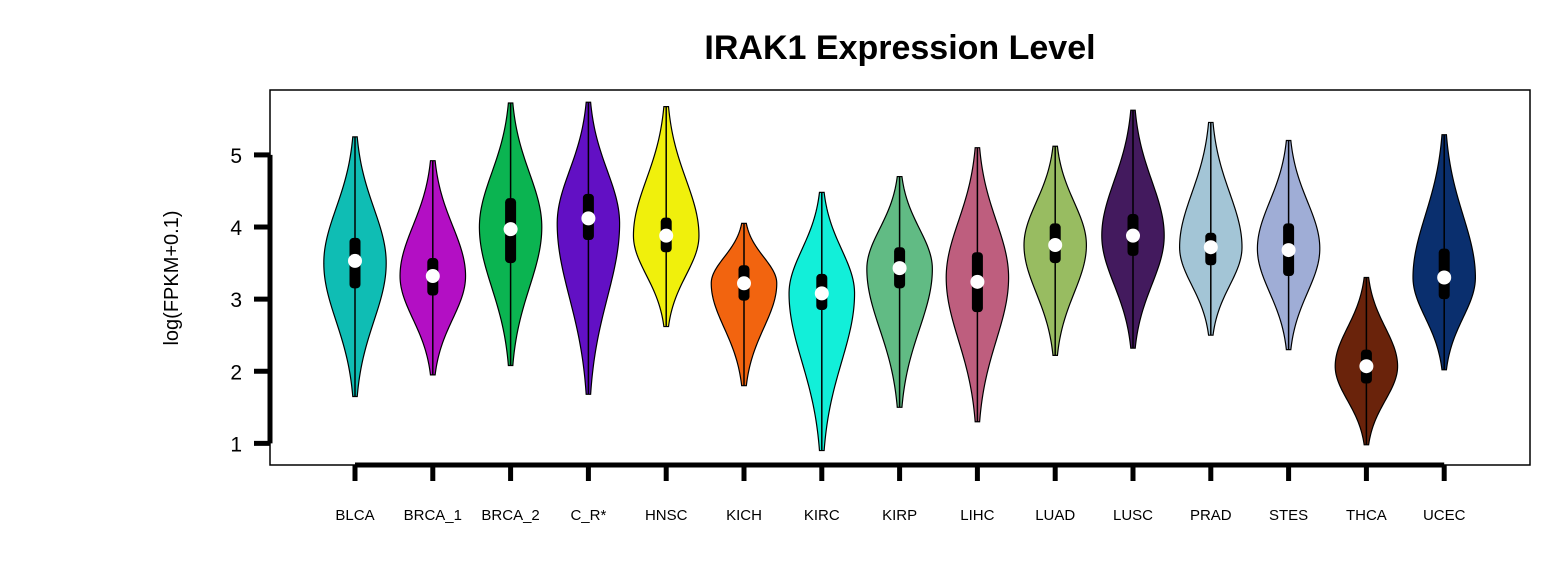  Describe the element at coordinates (433, 515) in the screenshot. I see `x-tick-label-brca-1: BRCA_1` at that location.